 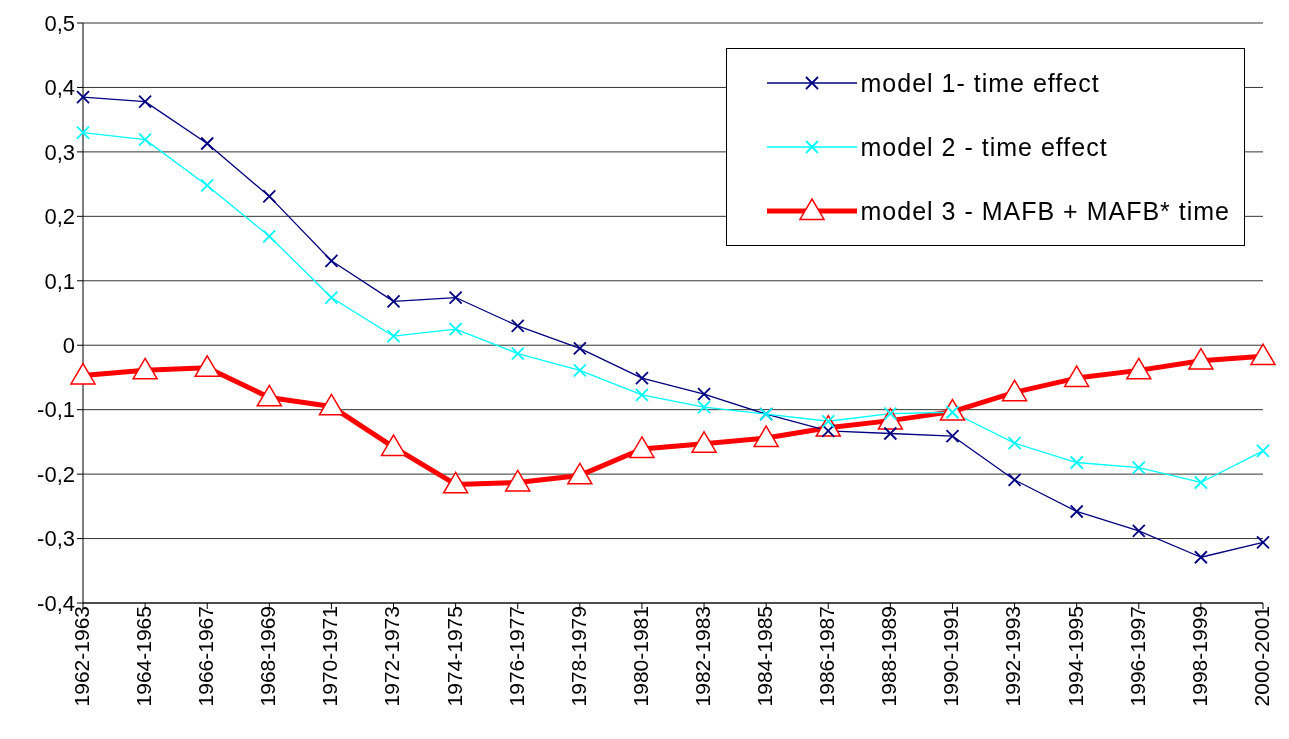 What do you see at coordinates (1137, 656) in the screenshot?
I see `x-tick-label: 1996-1997` at bounding box center [1137, 656].